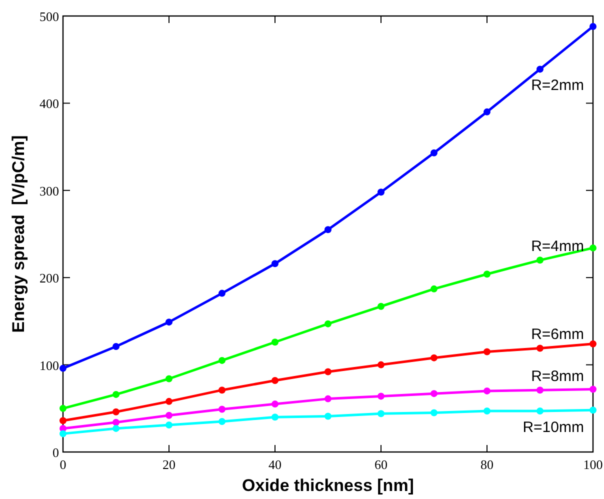 The height and width of the screenshot is (499, 604). What do you see at coordinates (487, 464) in the screenshot?
I see `x-tick-label: 80` at bounding box center [487, 464].